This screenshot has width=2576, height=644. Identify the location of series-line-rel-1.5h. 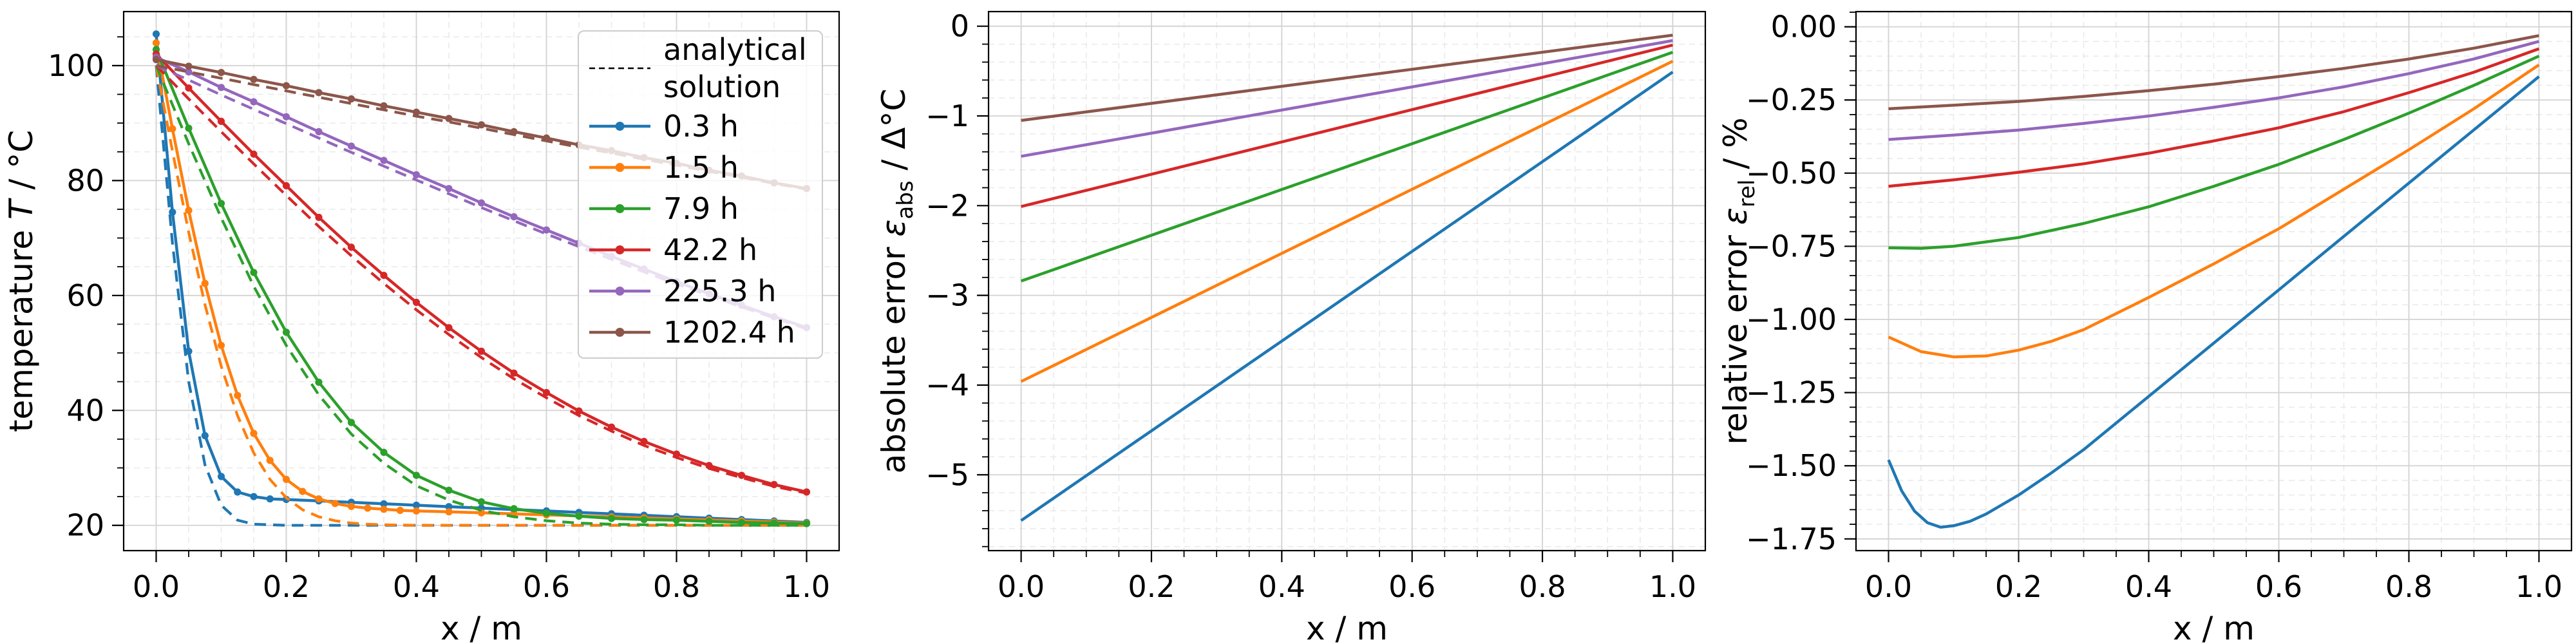
(2214, 211).